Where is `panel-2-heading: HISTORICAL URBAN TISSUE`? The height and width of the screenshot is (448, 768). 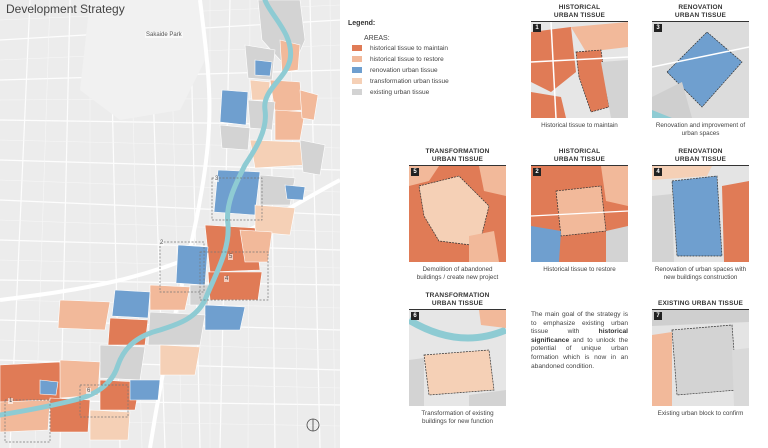 panel-2-heading: HISTORICAL URBAN TISSUE is located at coordinates (579, 156).